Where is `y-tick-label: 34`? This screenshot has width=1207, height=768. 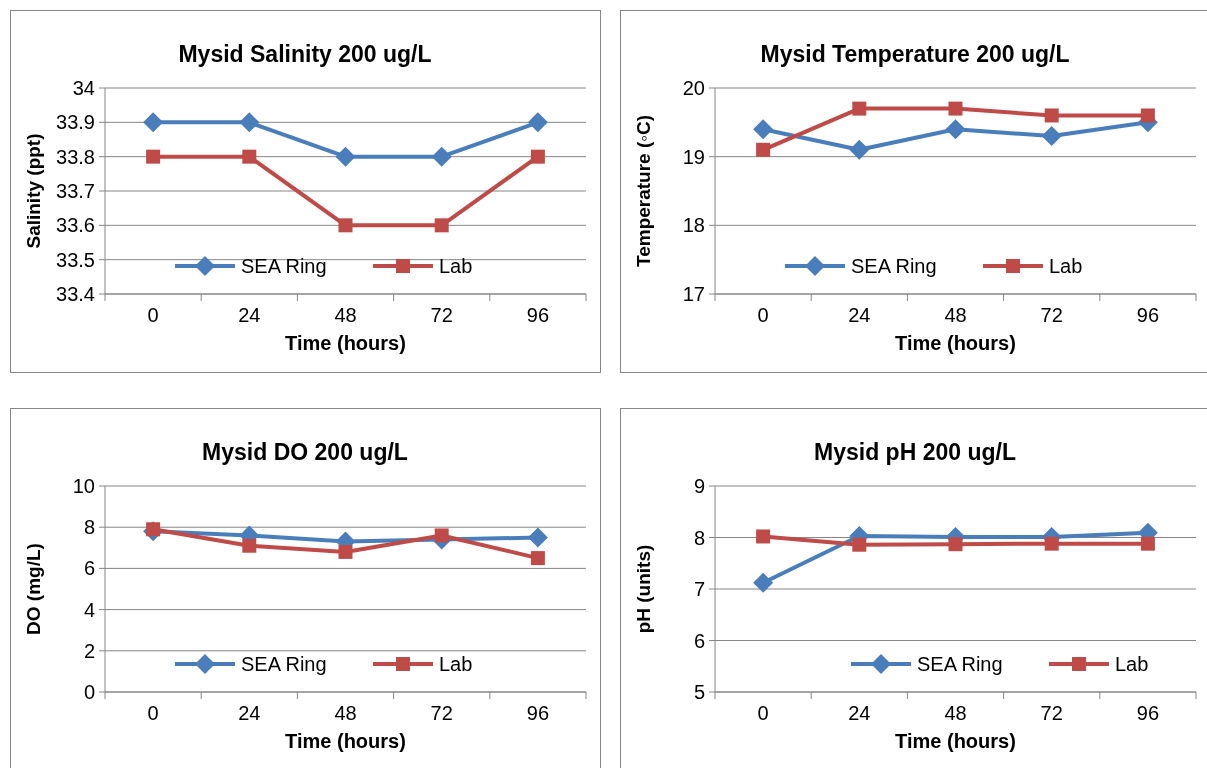 y-tick-label: 34 is located at coordinates (83, 88).